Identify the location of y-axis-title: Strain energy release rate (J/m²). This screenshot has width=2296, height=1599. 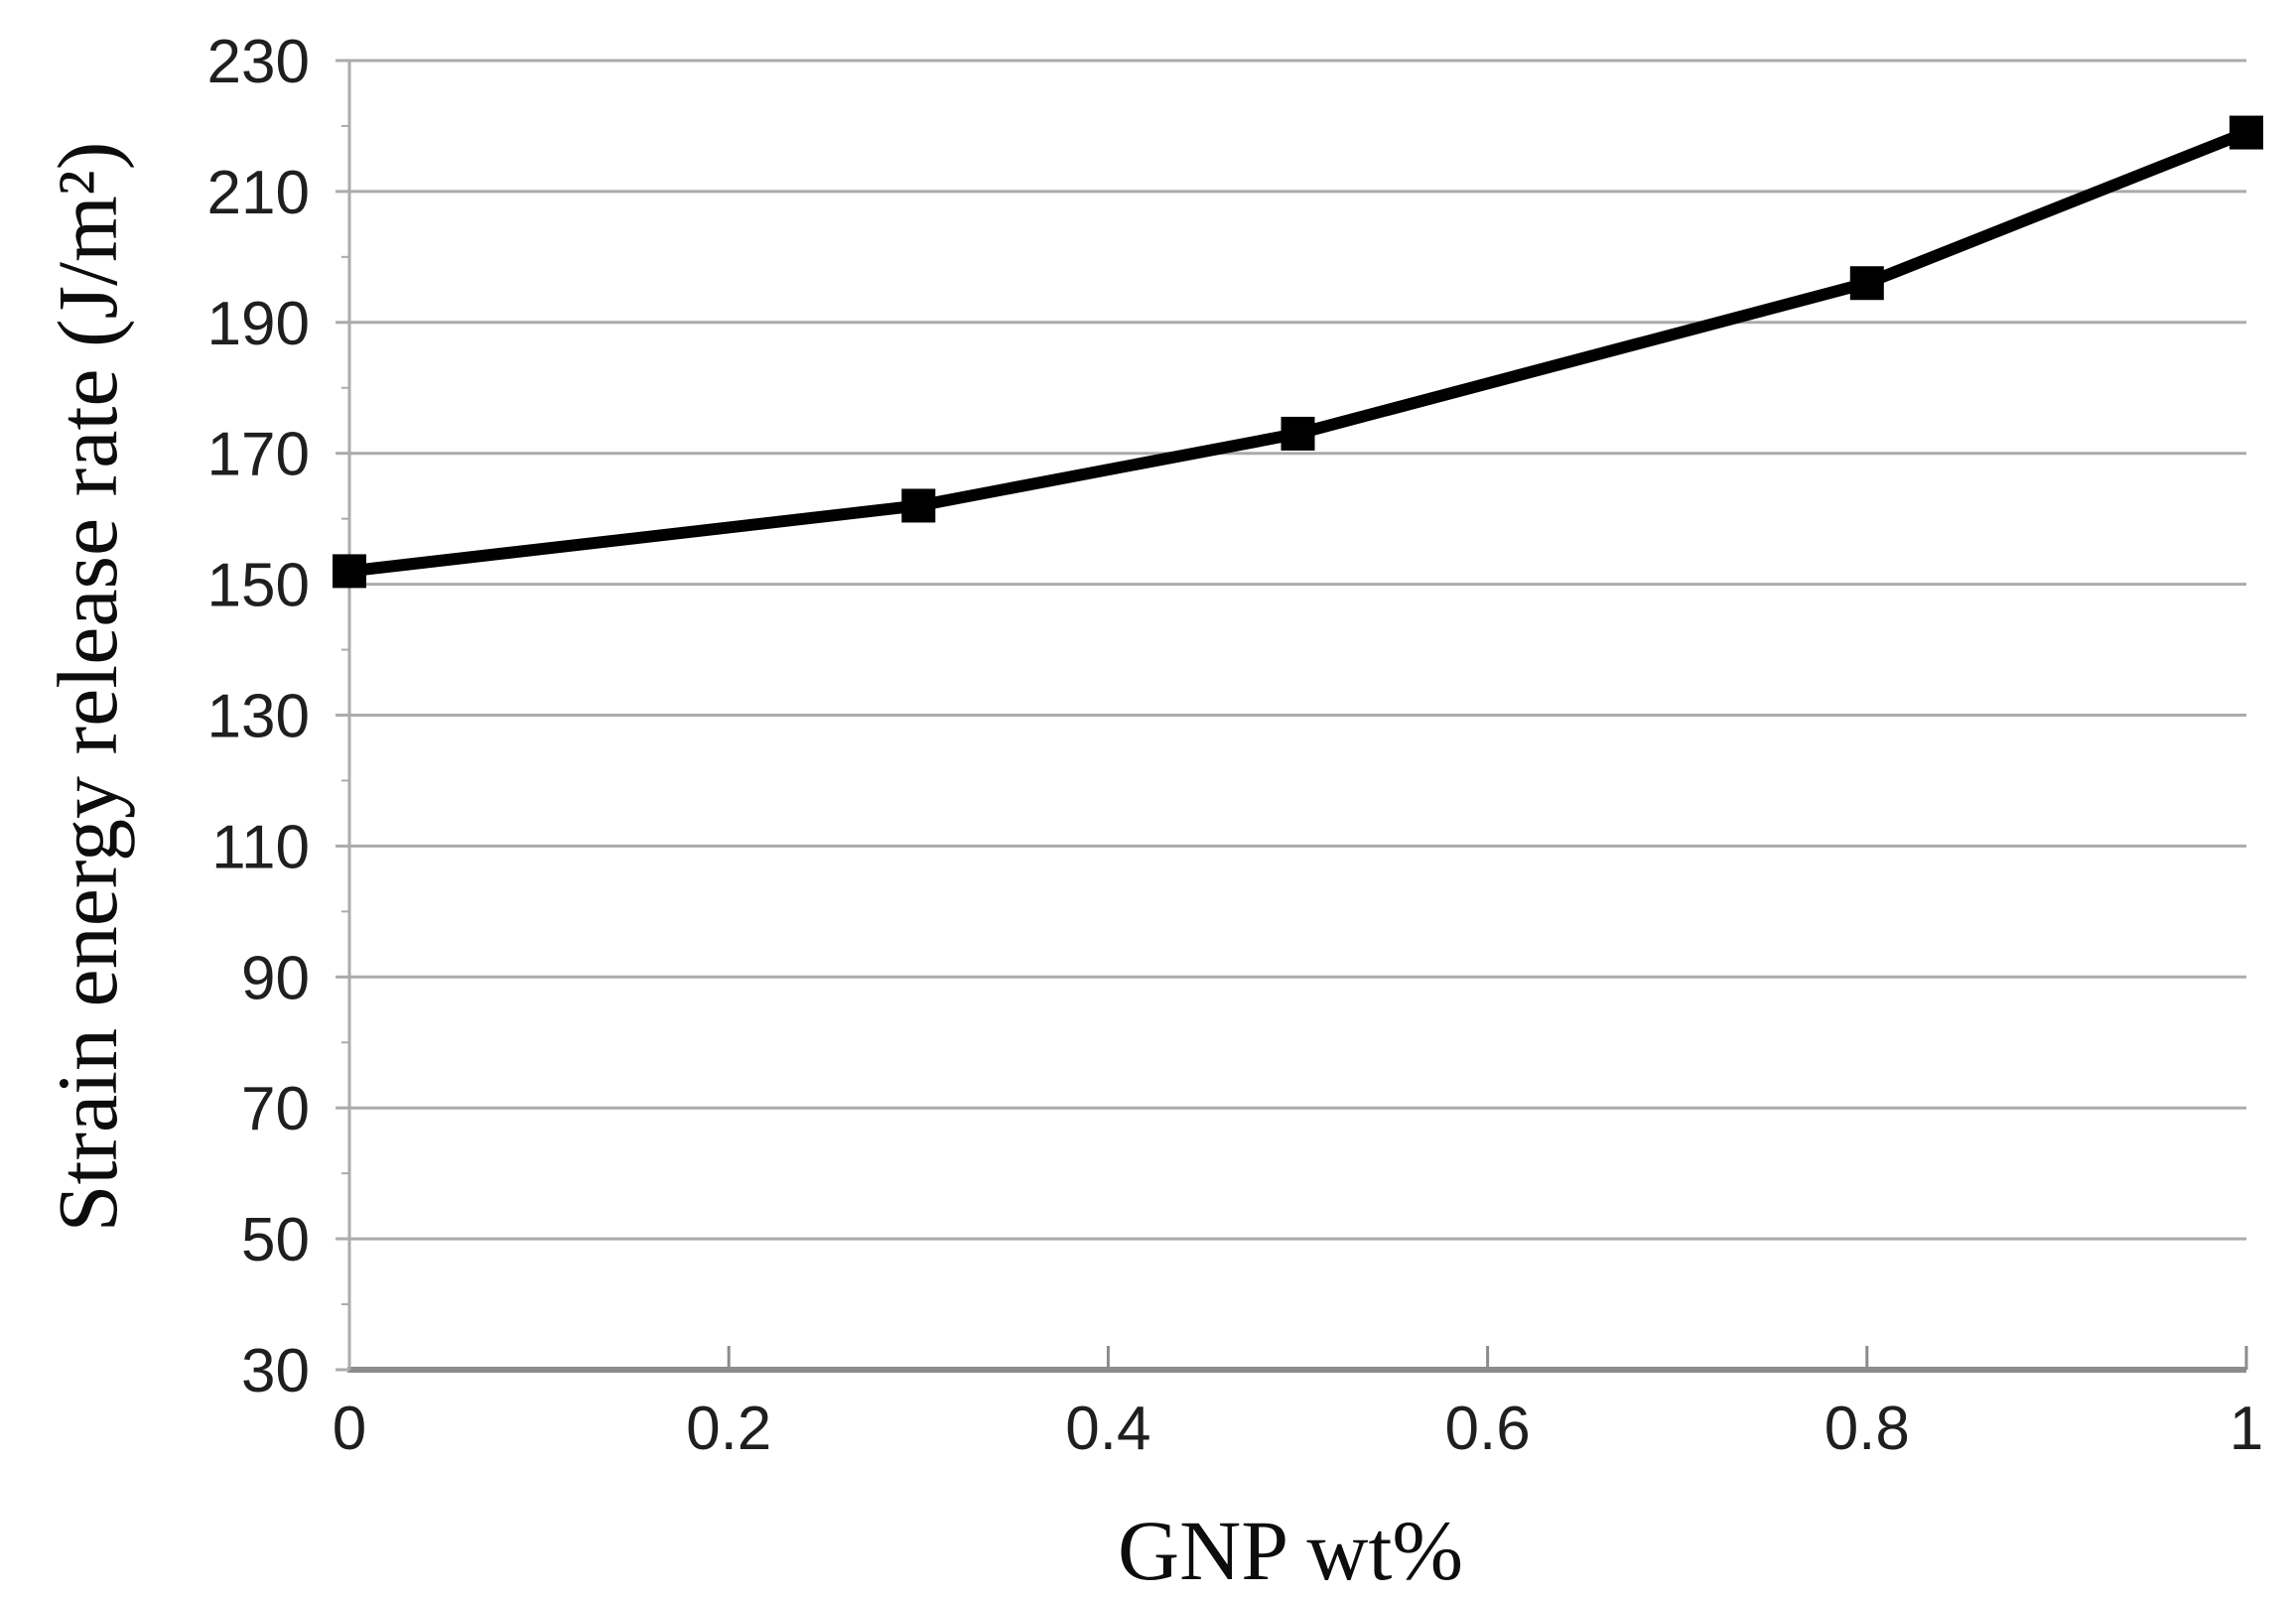
(88, 687).